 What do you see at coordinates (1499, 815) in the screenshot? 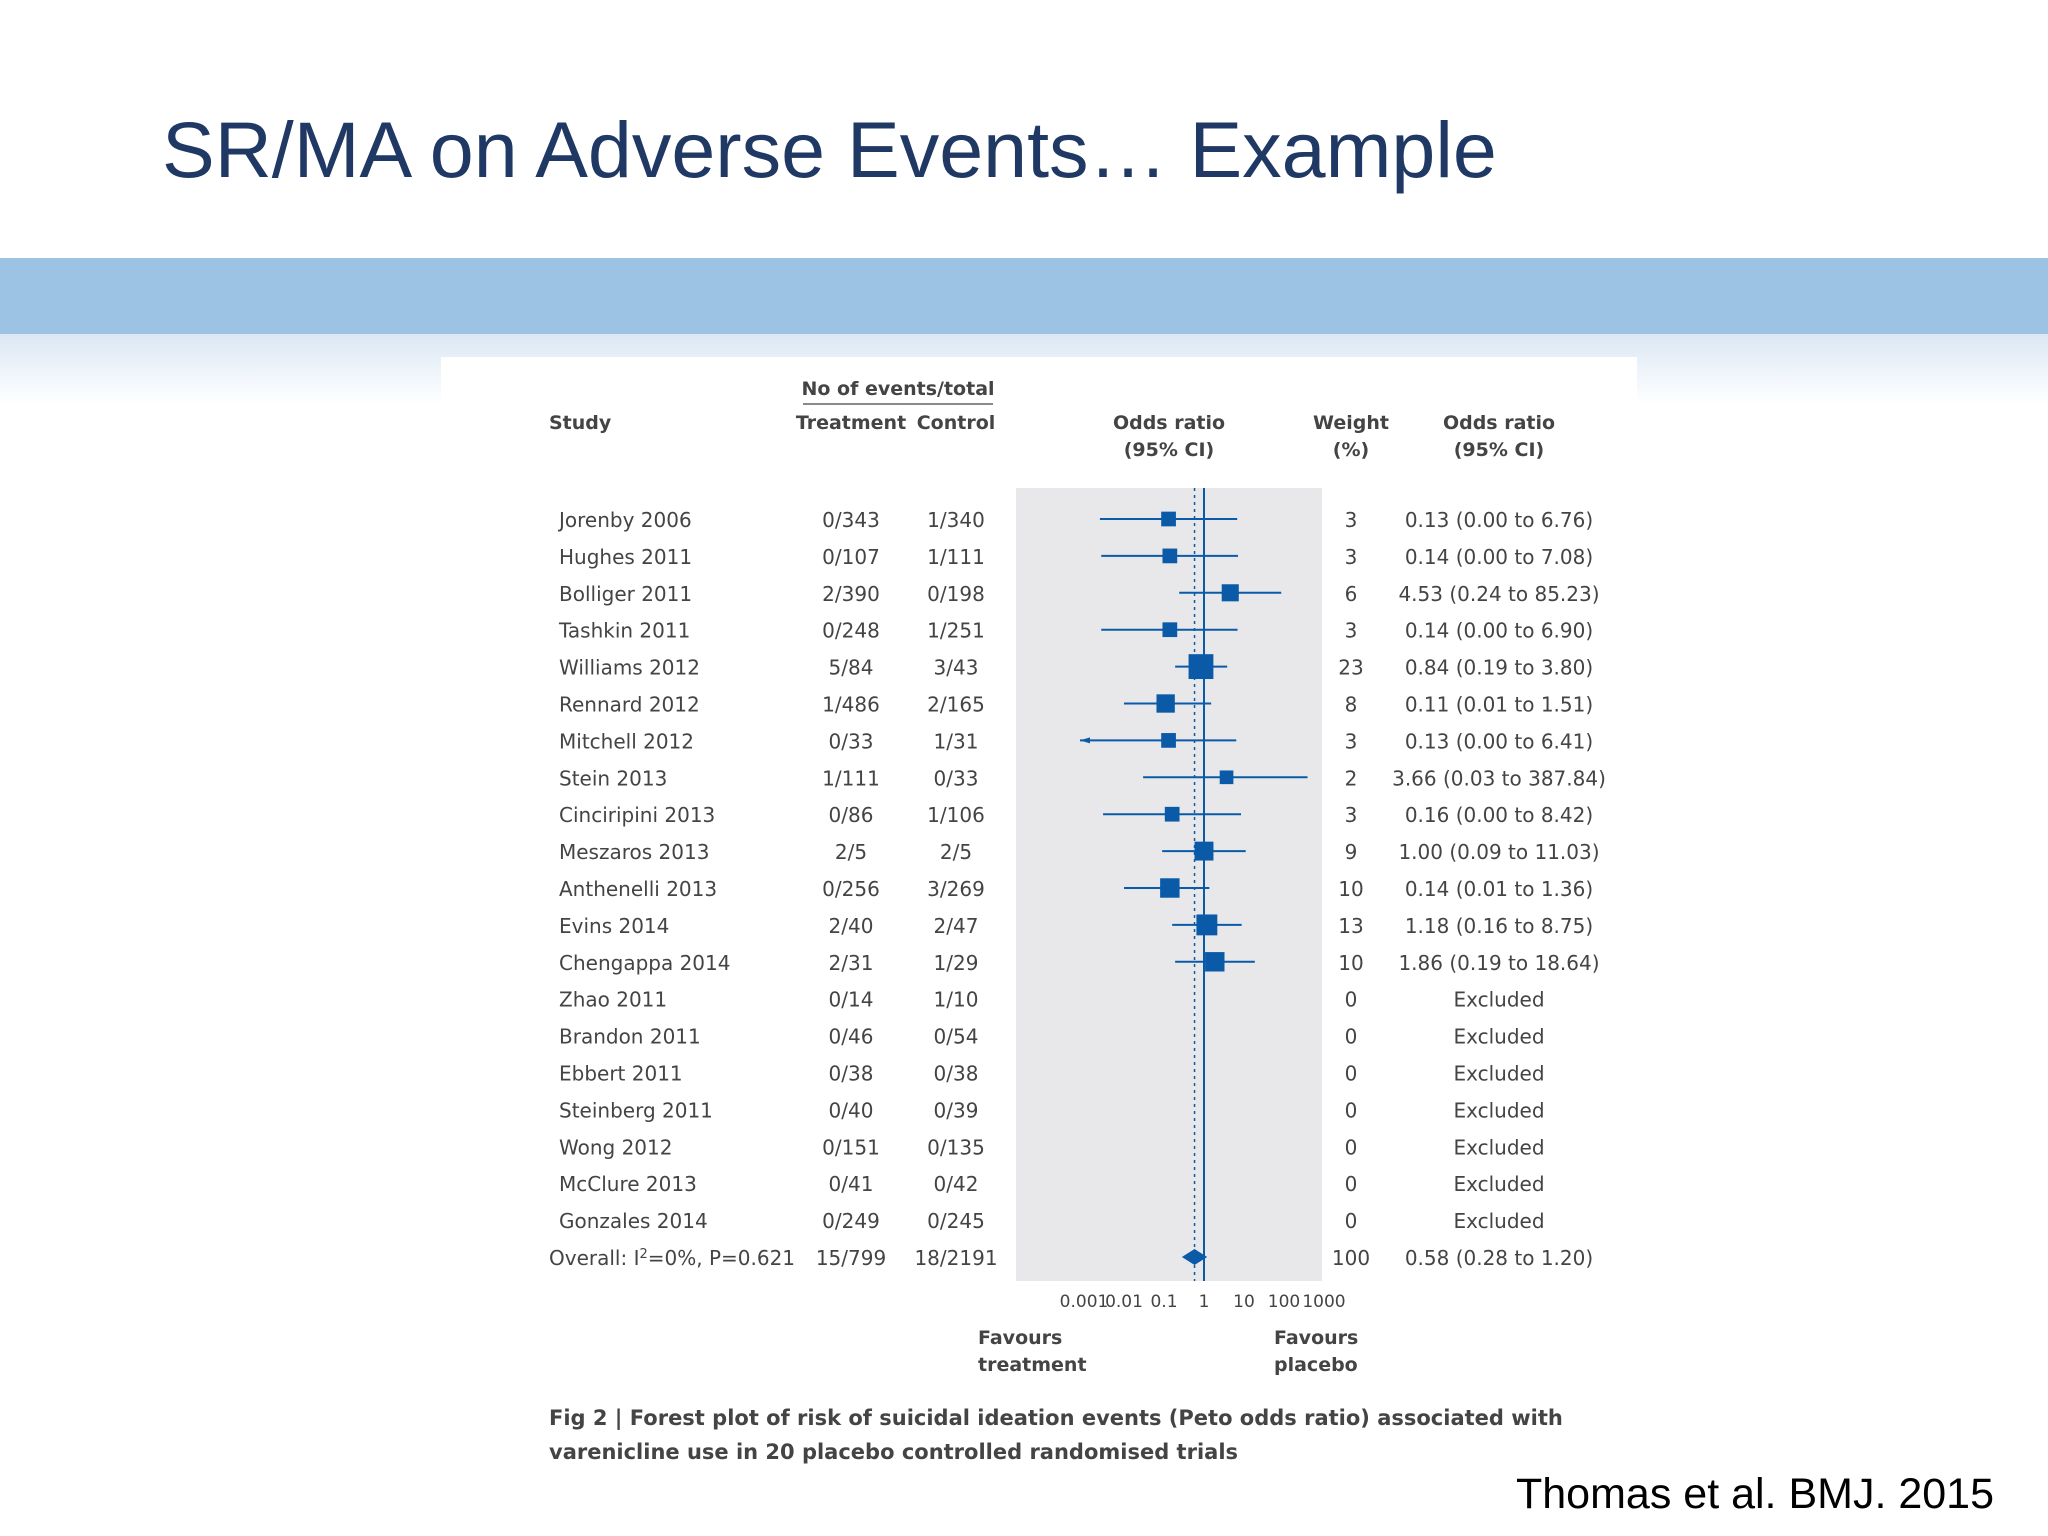
I see `ci-text: 0.16 (0.00 to 8.42)` at bounding box center [1499, 815].